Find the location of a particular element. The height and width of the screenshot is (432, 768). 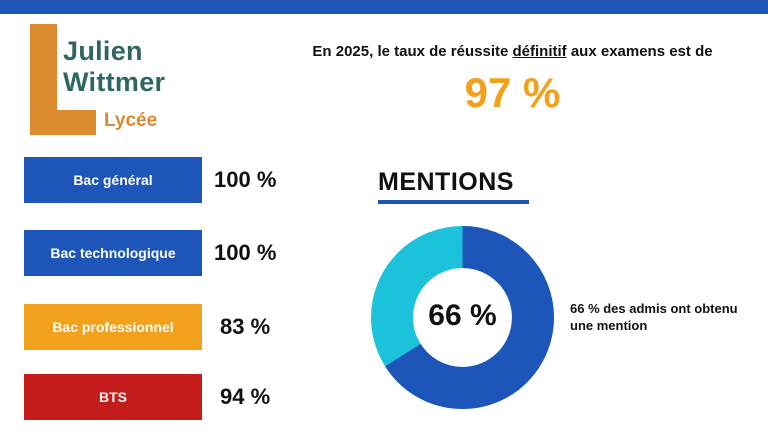

logo-name-first: Julien is located at coordinates (103, 51).